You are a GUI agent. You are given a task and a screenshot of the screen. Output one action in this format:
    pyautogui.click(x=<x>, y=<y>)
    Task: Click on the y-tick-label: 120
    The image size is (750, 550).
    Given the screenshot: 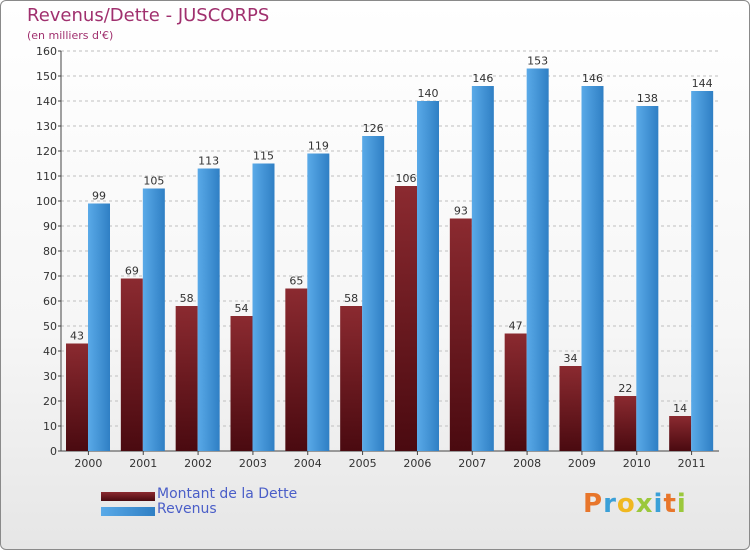 What is the action you would take?
    pyautogui.click(x=46, y=151)
    